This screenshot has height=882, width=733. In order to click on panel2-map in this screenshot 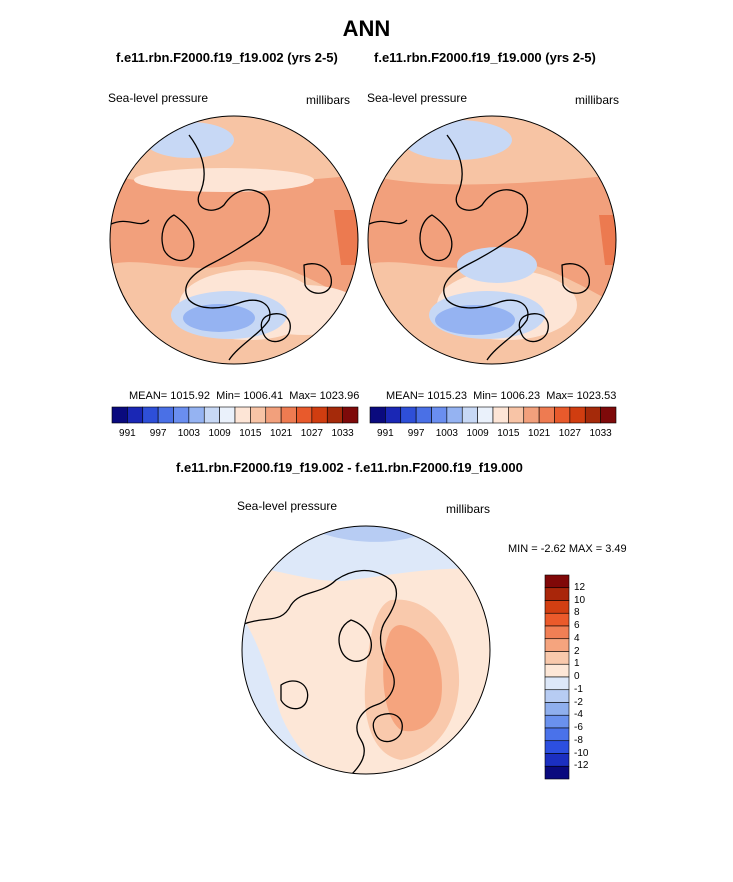, I will do `click(492, 240)`.